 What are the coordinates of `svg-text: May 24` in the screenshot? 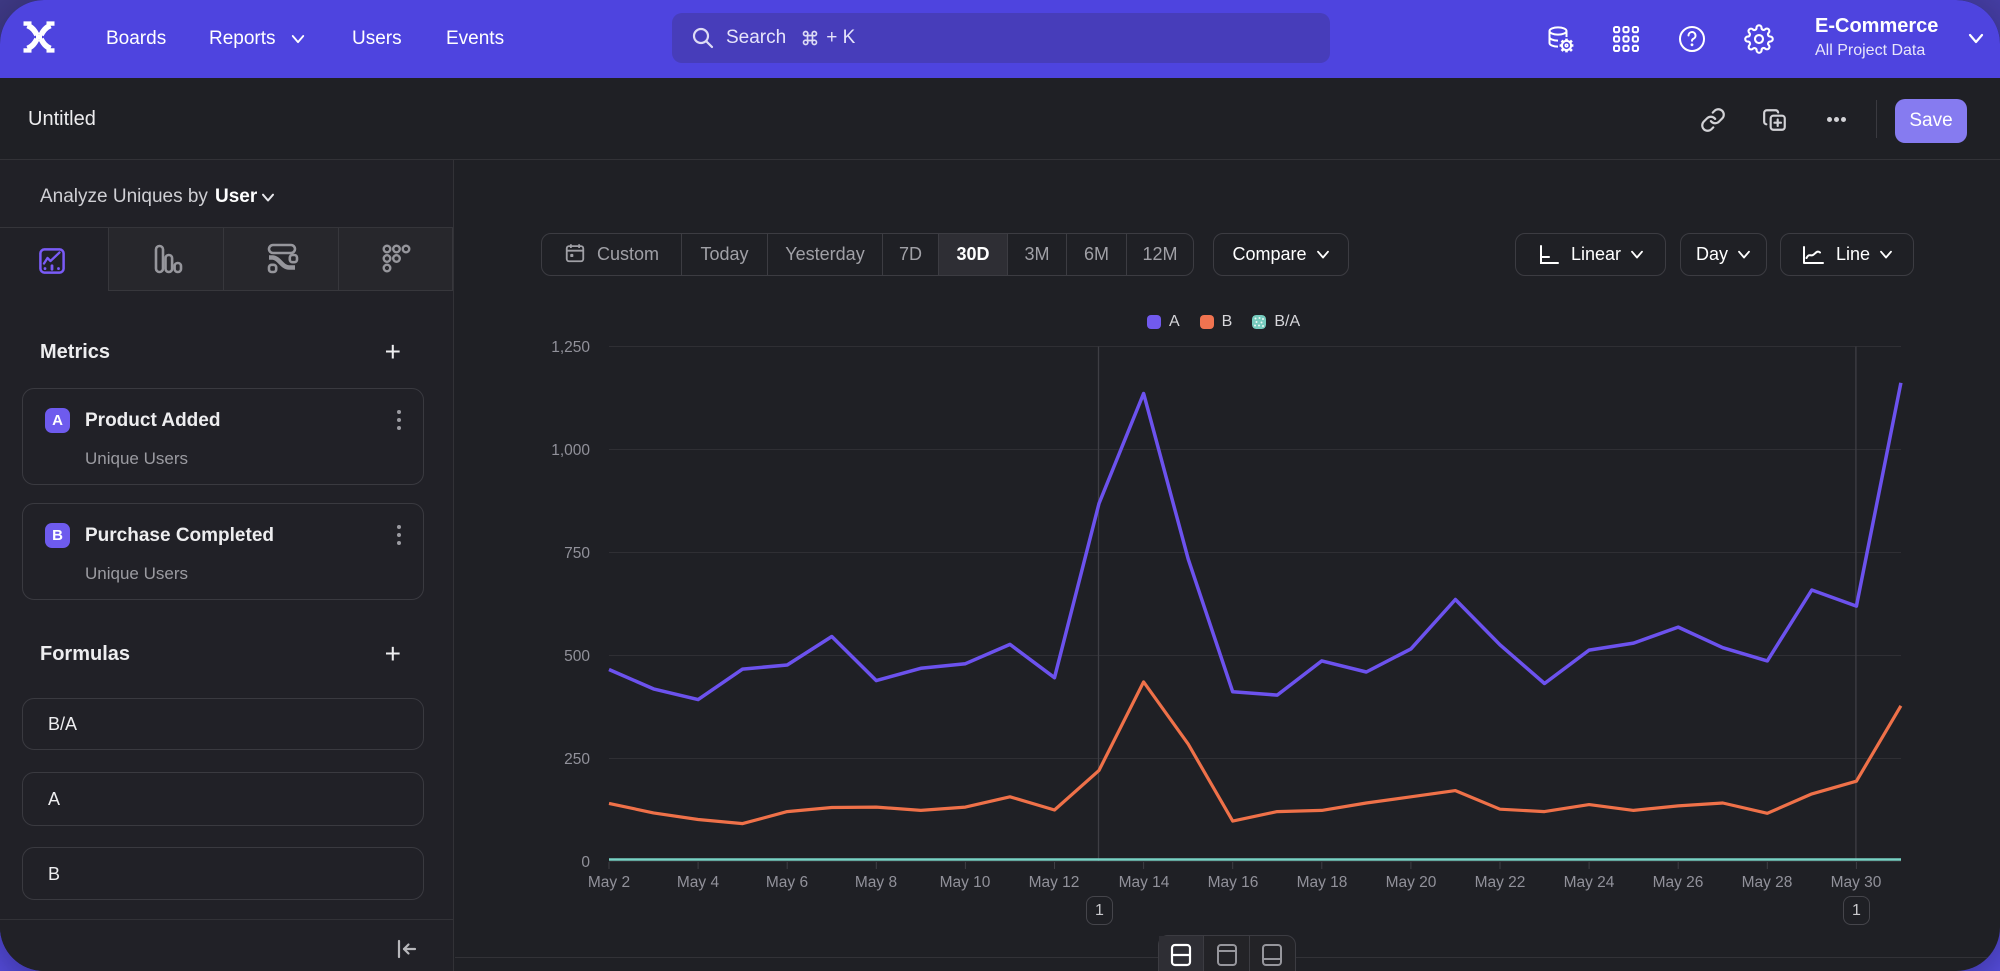 It's located at (1589, 882).